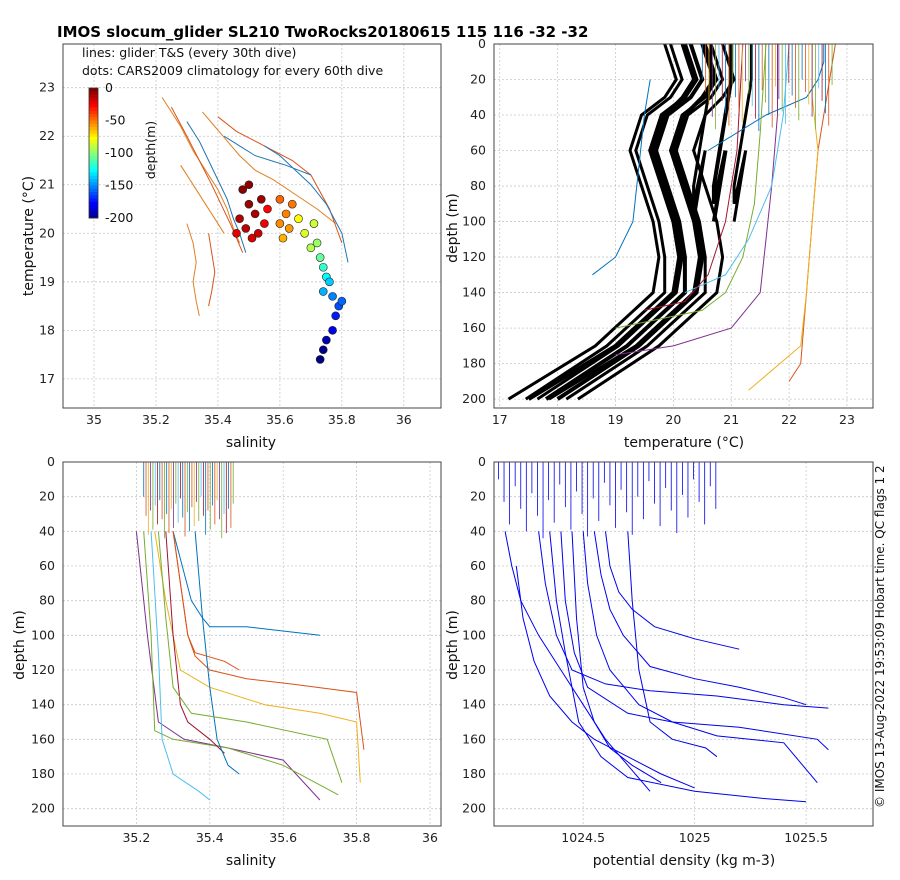 This screenshot has height=880, width=900. Describe the element at coordinates (357, 837) in the screenshot. I see `sal-xtick-label: 35.8` at that location.